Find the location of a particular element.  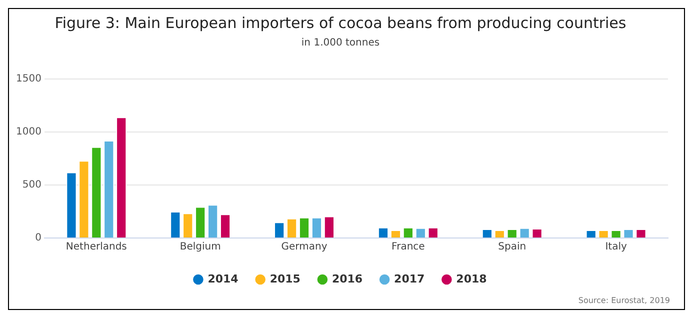

x-tick-label: Netherlands is located at coordinates (96, 247).